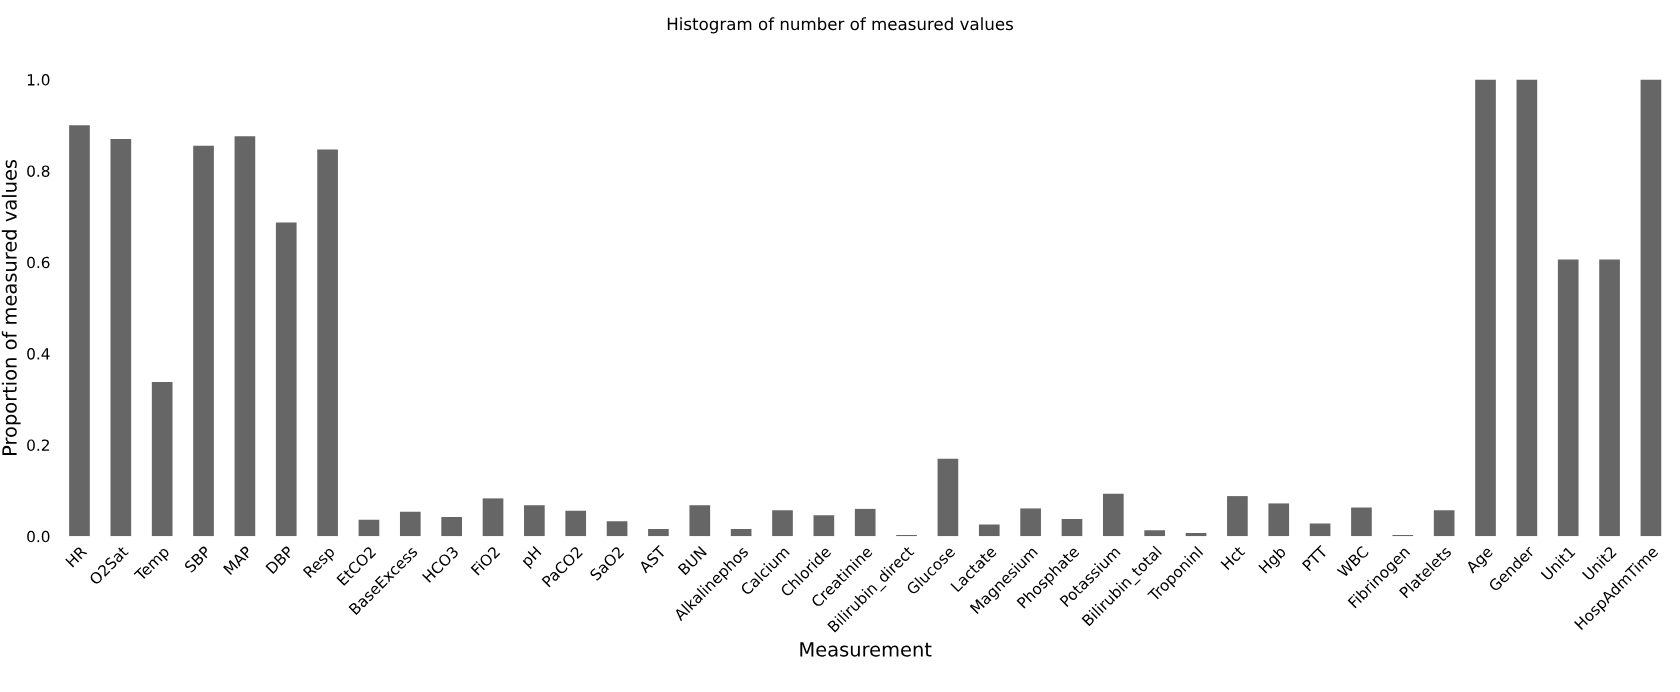 The image size is (1680, 692). I want to click on x-tick-label: pH, so click(532, 558).